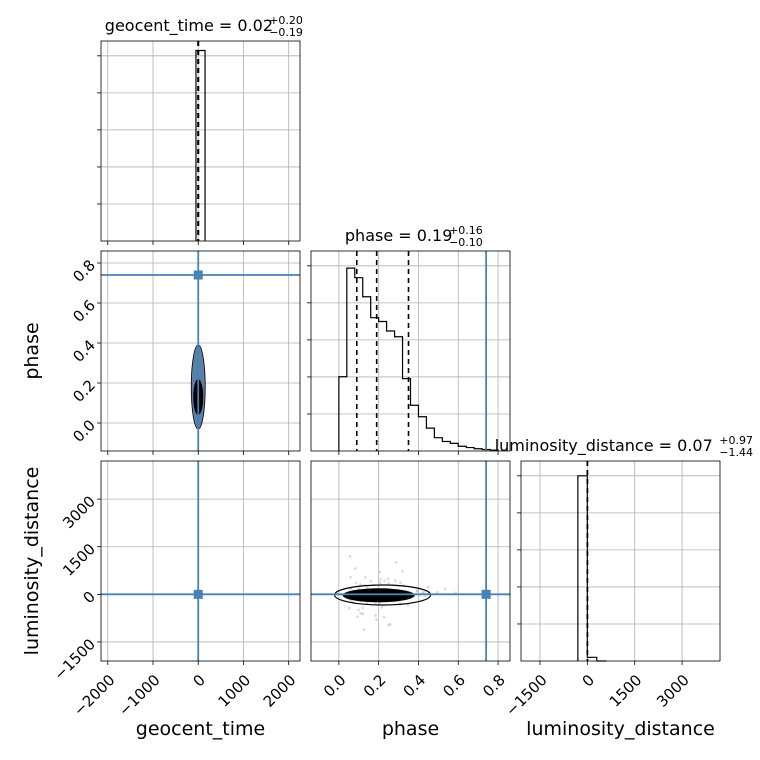 The width and height of the screenshot is (760, 760). What do you see at coordinates (736, 440) in the screenshot?
I see `title-upper-error: +0.97` at bounding box center [736, 440].